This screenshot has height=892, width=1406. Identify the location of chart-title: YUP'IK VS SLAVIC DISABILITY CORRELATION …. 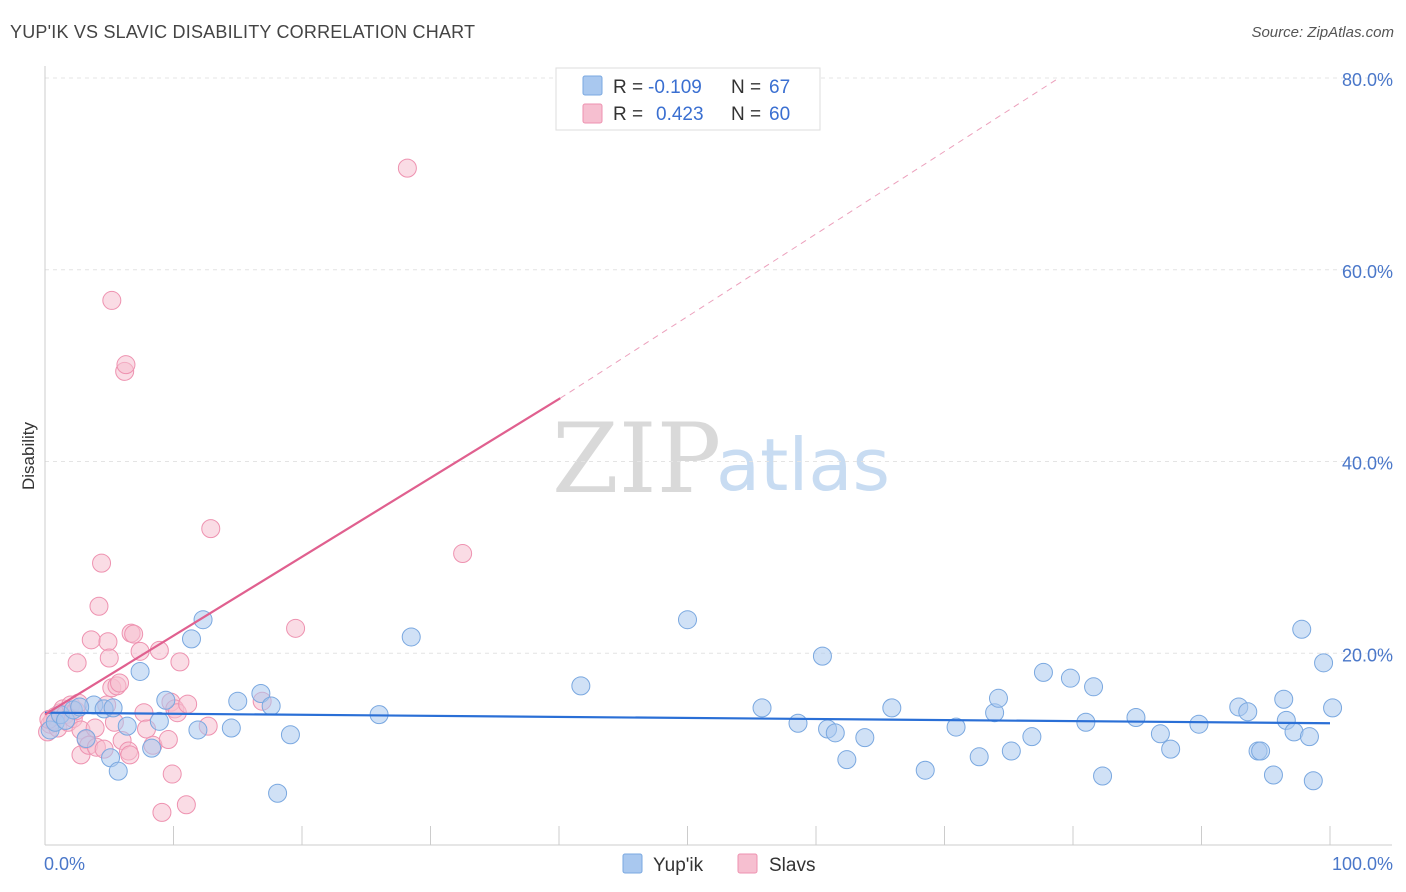
(243, 32).